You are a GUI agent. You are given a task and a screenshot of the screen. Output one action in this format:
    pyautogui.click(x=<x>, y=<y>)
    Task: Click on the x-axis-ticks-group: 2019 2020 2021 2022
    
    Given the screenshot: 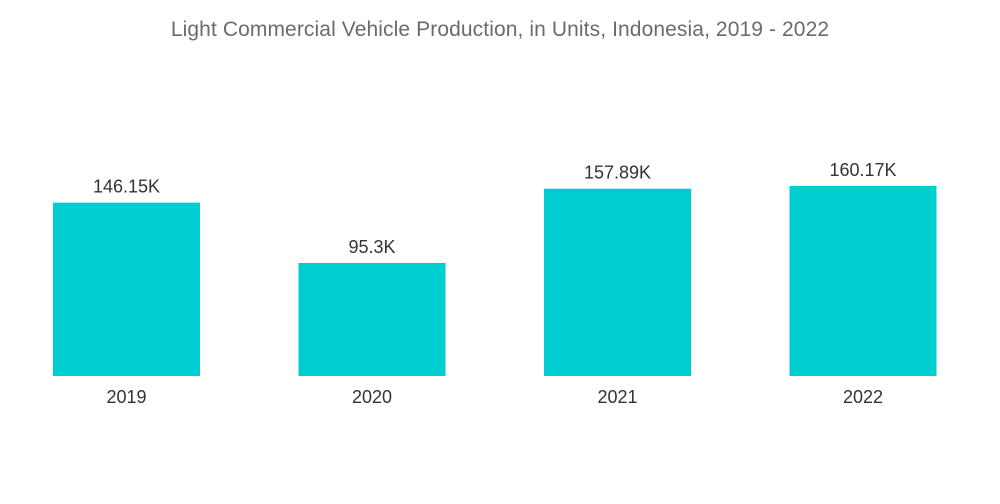 What is the action you would take?
    pyautogui.click(x=494, y=397)
    